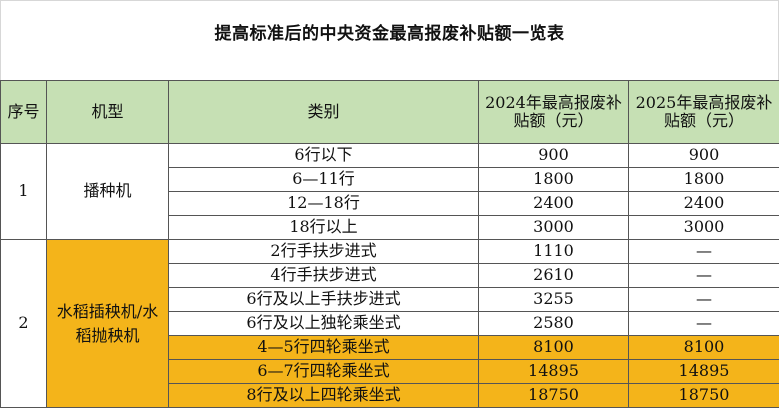 This screenshot has height=420, width=779. I want to click on value-2024-cell: 8100, so click(553, 347).